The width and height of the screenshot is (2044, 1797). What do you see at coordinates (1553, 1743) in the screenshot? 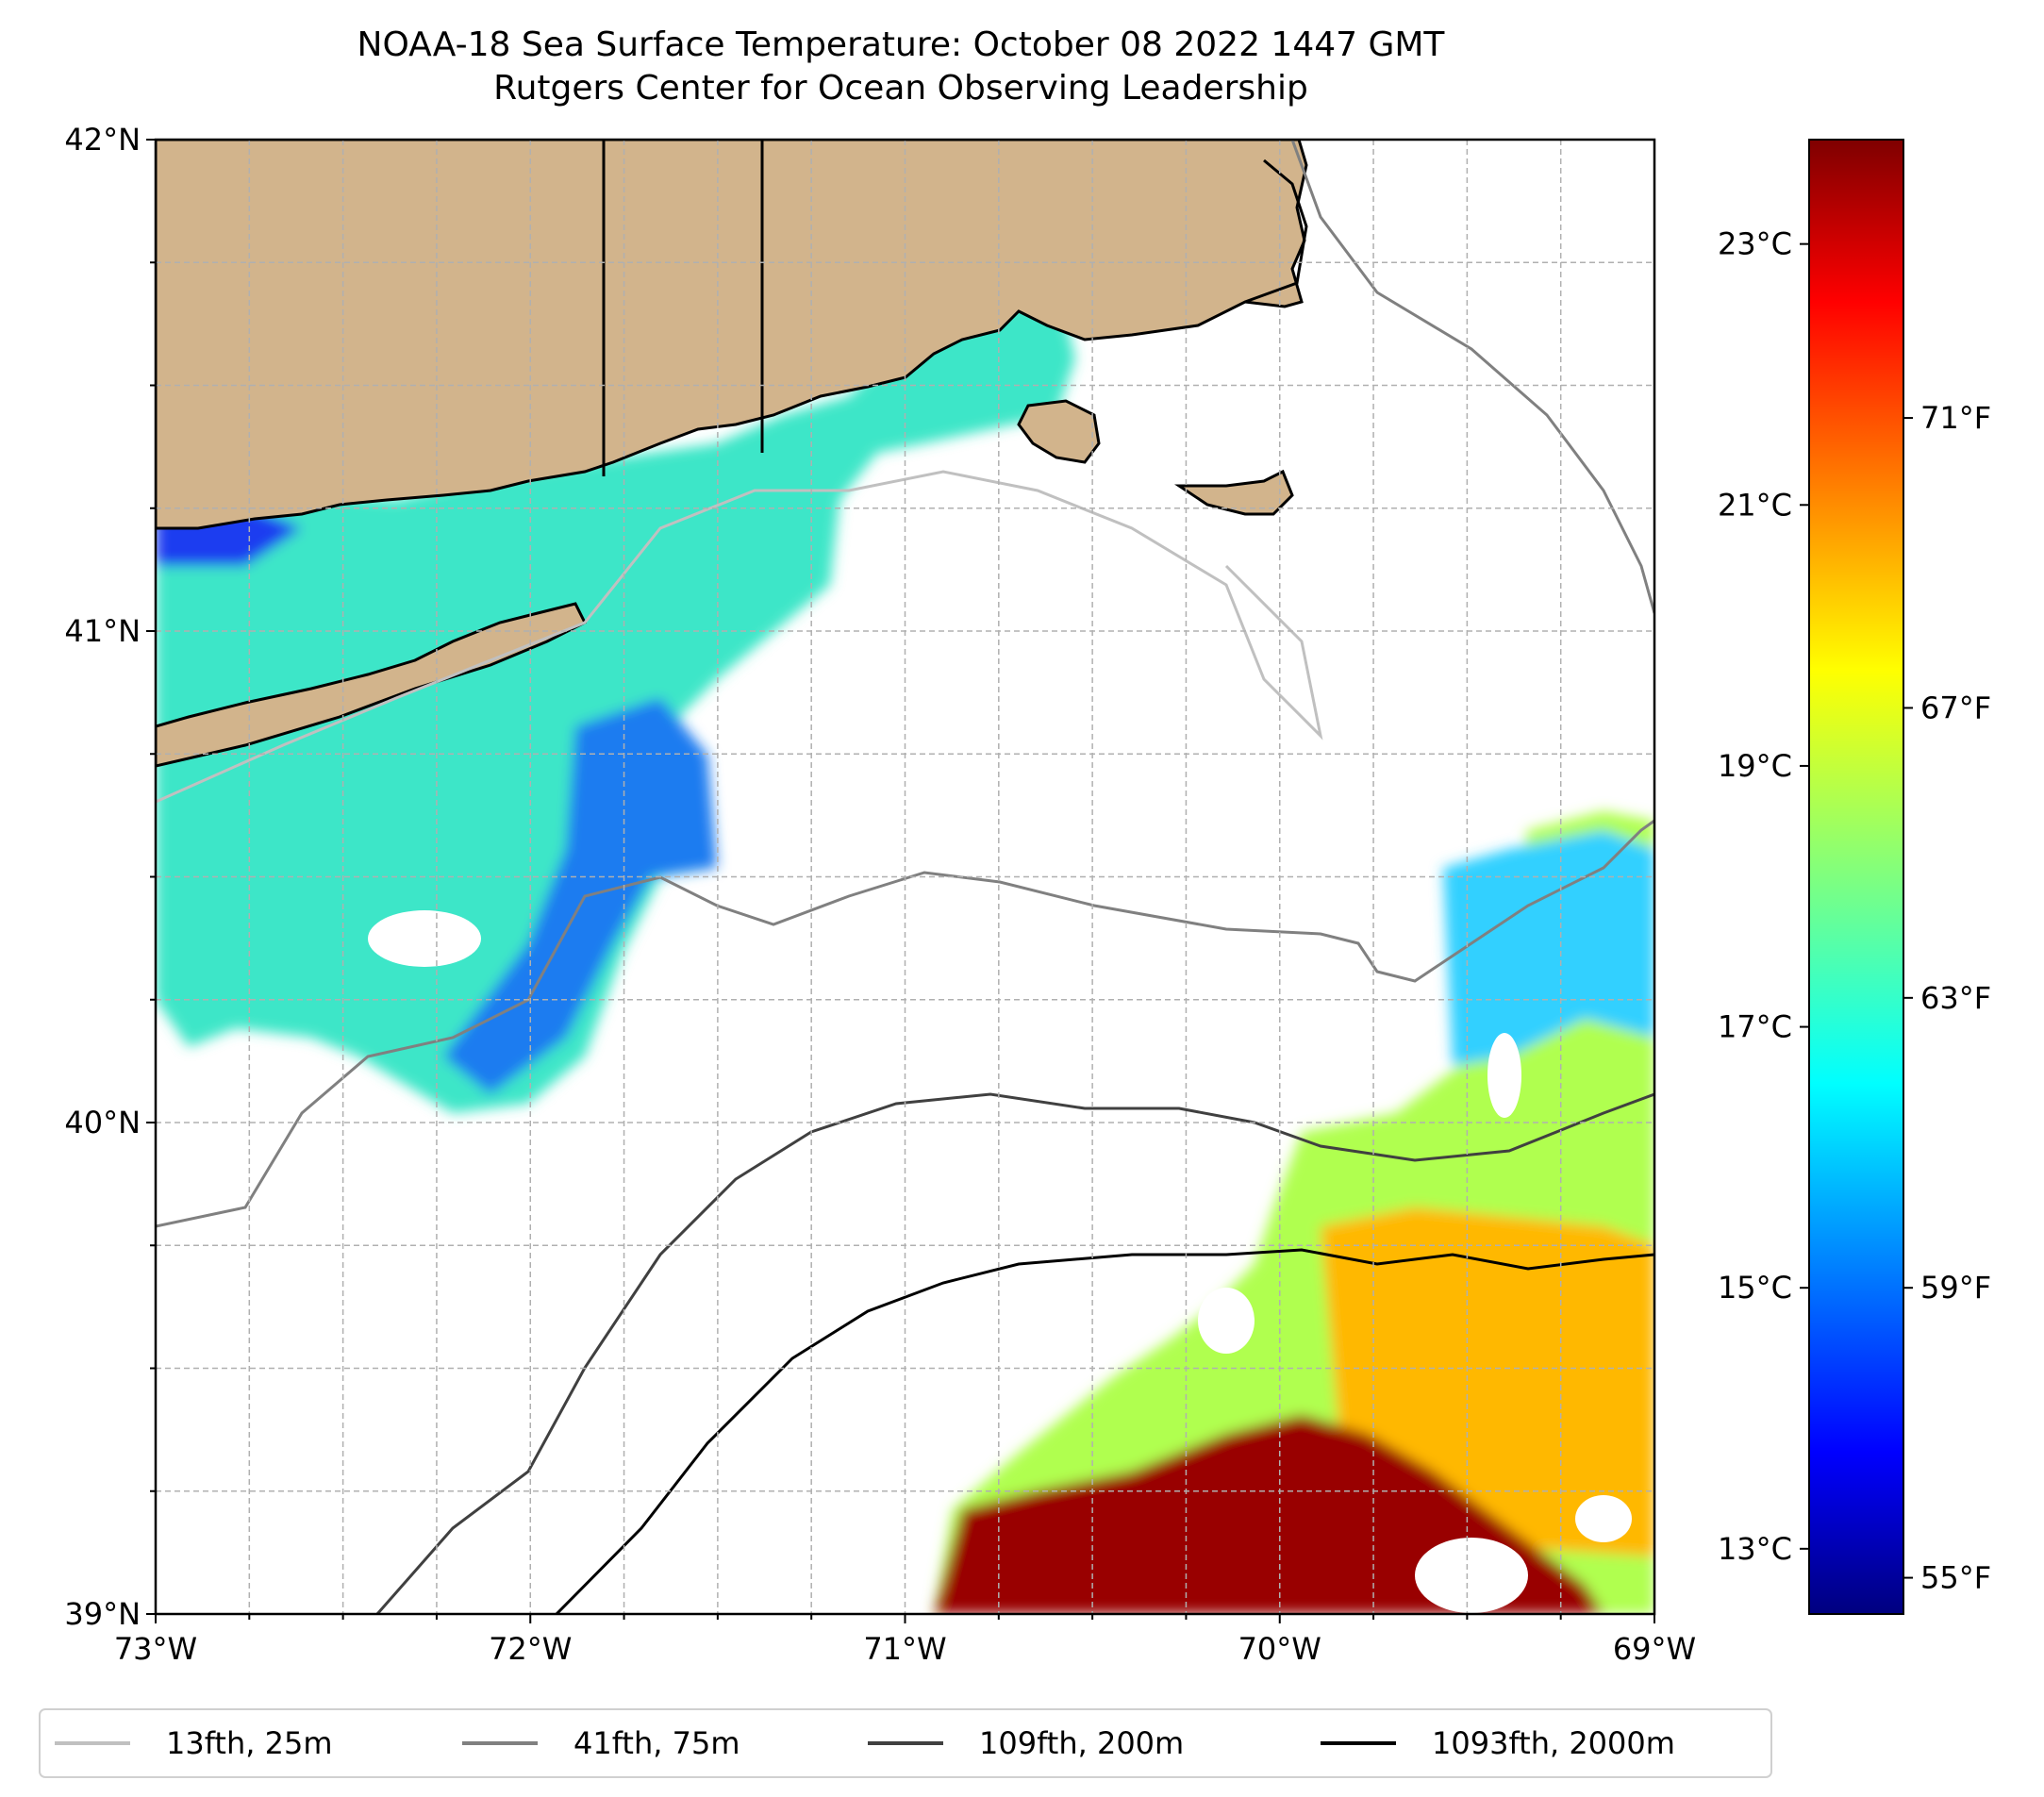
I see `legend-label: 1093fth, 2000m` at bounding box center [1553, 1743].